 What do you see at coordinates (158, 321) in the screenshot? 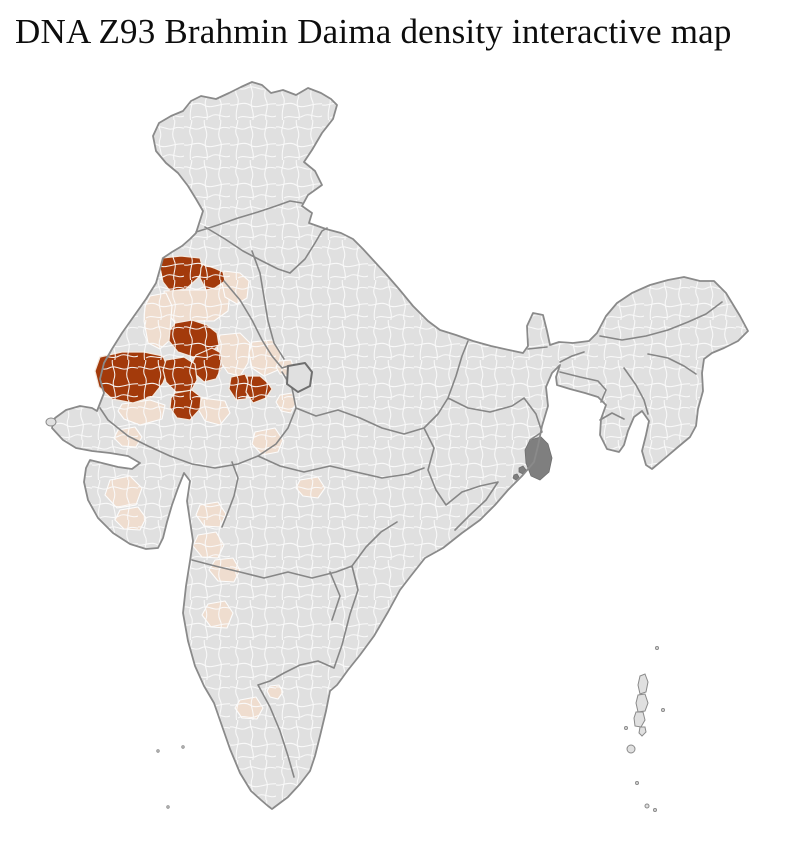
I see `low-density-district` at bounding box center [158, 321].